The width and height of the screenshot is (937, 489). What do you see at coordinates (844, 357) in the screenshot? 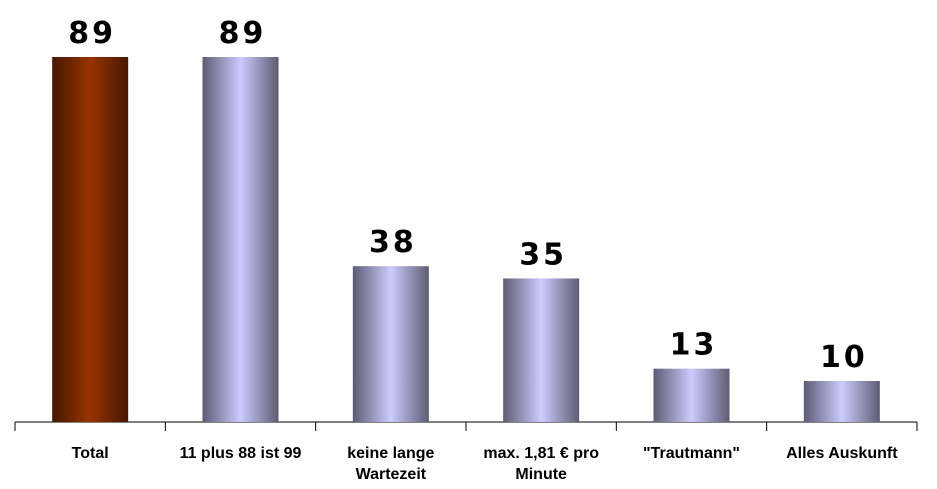
I see `value-label: 10` at bounding box center [844, 357].